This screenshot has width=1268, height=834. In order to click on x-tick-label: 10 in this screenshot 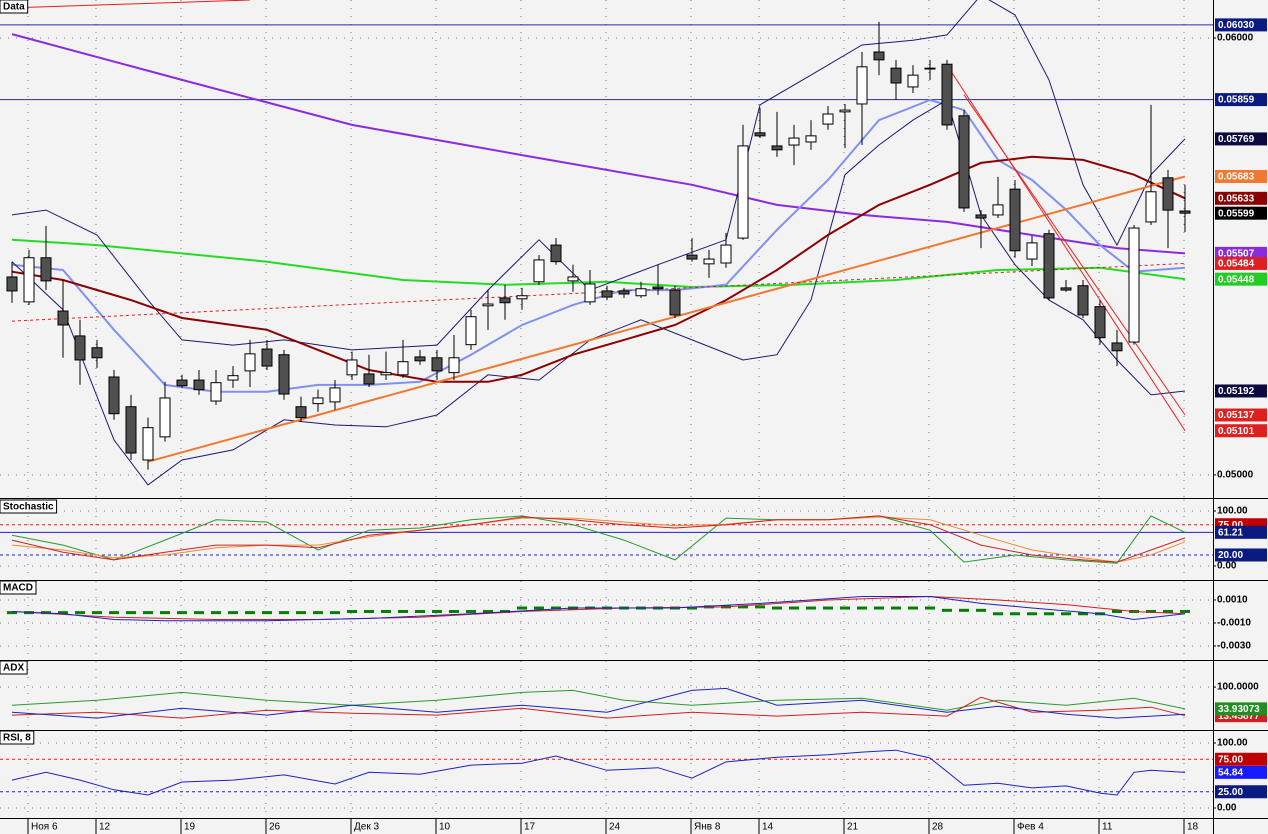, I will do `click(445, 827)`.